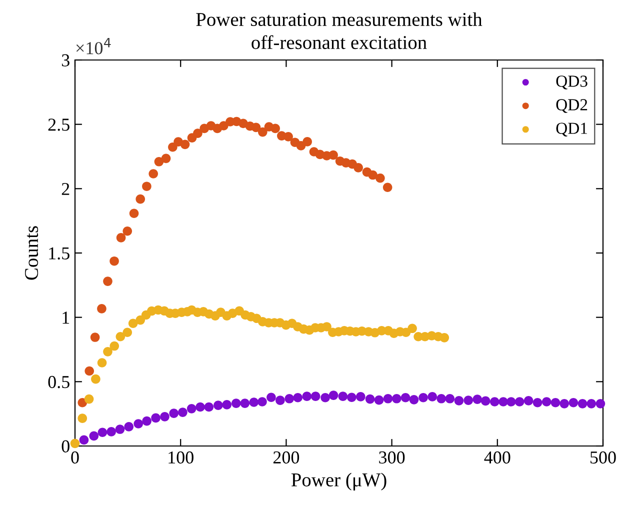  What do you see at coordinates (59, 382) in the screenshot?
I see `y-tick-label: 0.5` at bounding box center [59, 382].